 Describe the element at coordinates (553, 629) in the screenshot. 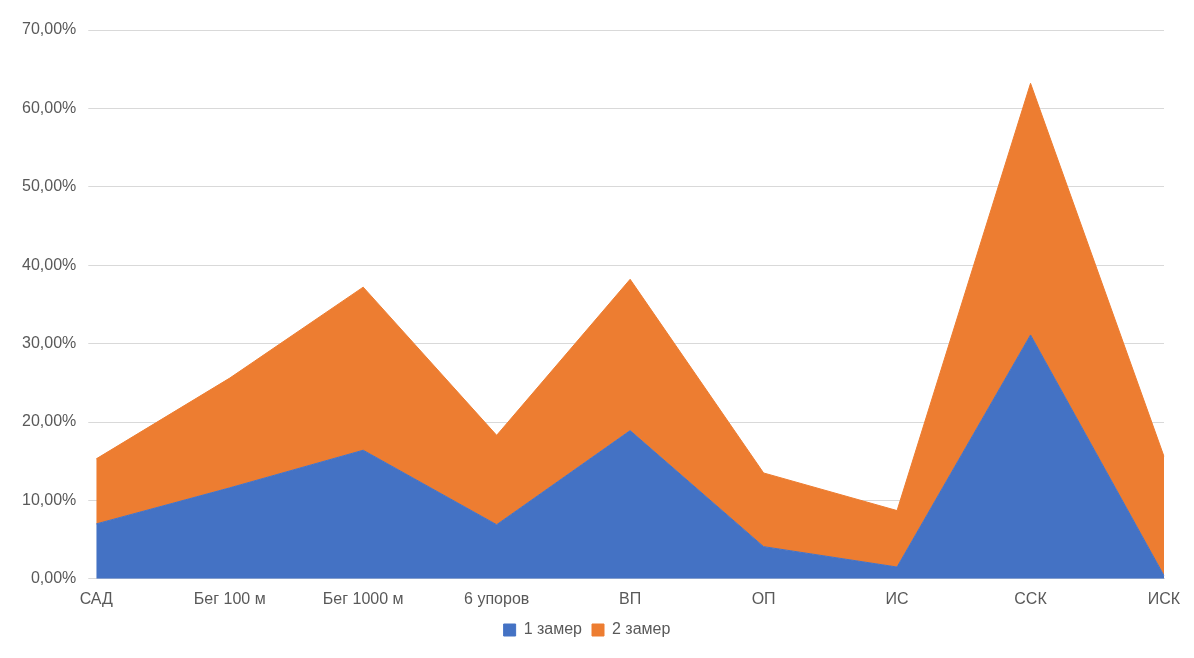

I see `legend-label: 1 замер` at that location.